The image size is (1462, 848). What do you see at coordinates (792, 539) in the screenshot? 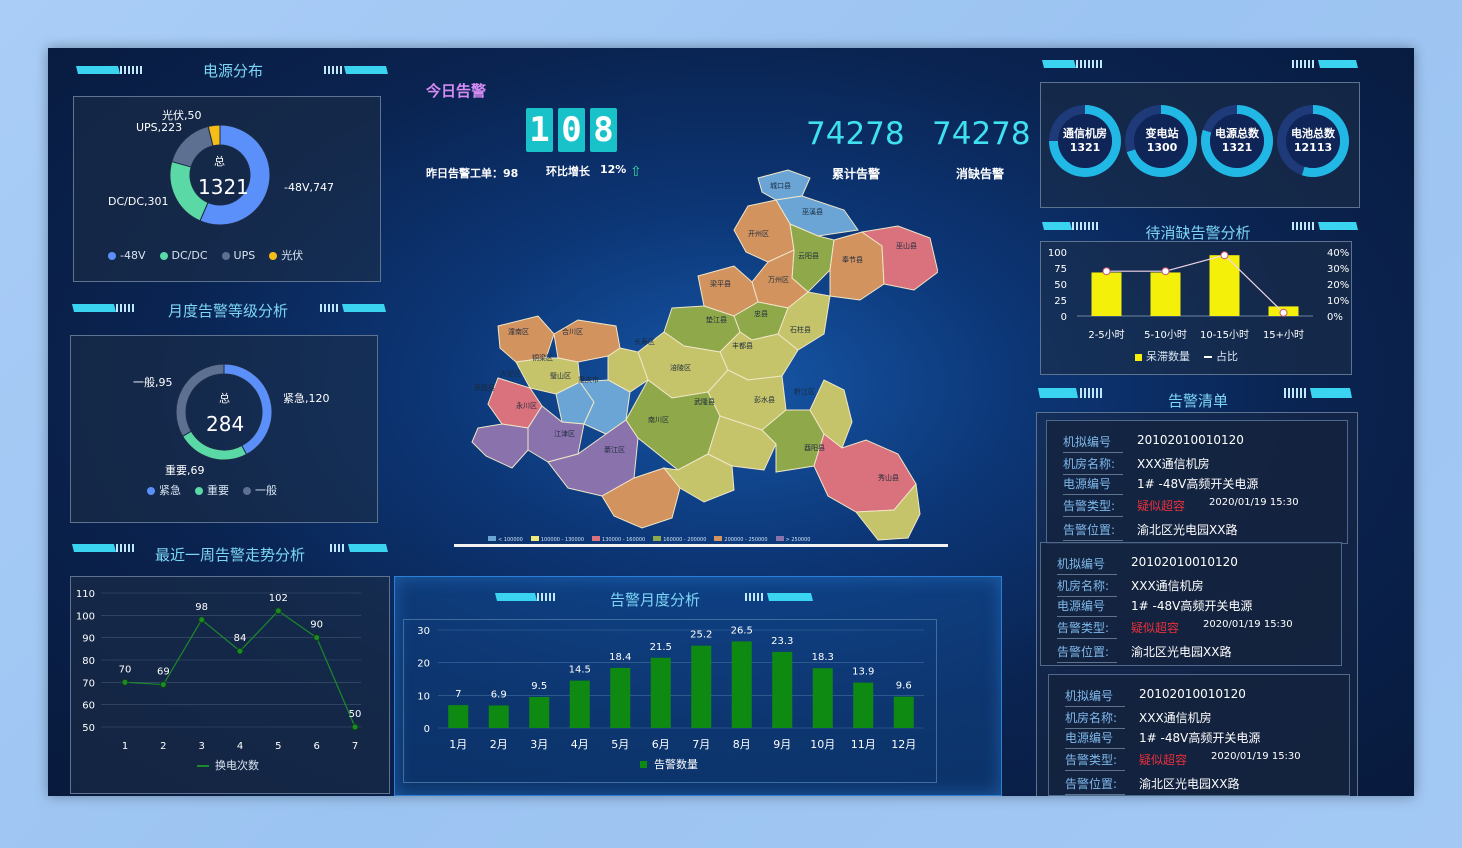
I see `map-legend-item: > 250000` at bounding box center [792, 539].